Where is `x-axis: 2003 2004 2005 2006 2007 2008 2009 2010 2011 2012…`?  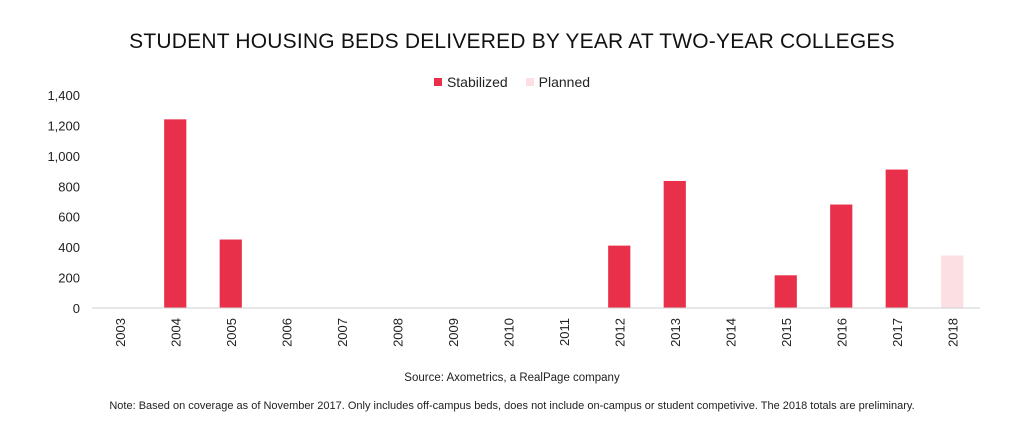 x-axis: 2003 2004 2005 2006 2007 2008 2009 2010 2011 2012… is located at coordinates (537, 332).